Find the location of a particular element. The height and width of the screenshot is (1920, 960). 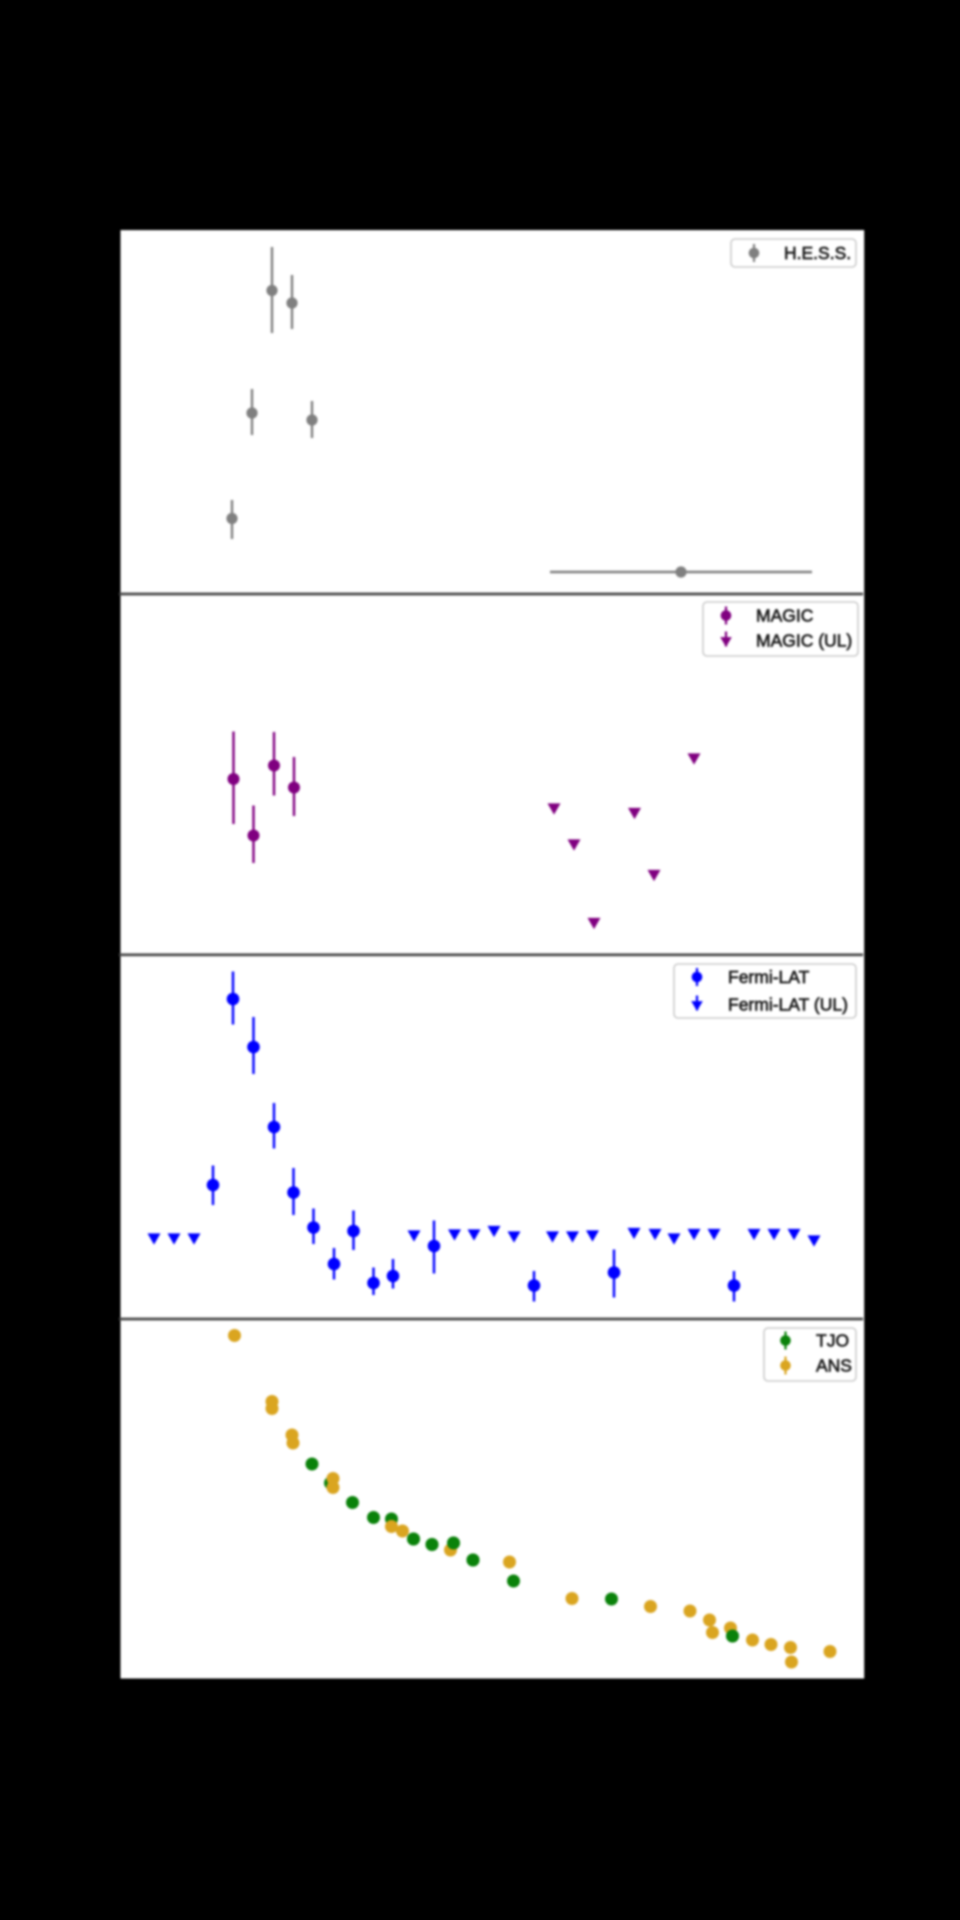

svg-text: MAGIC is located at coordinates (784, 616).